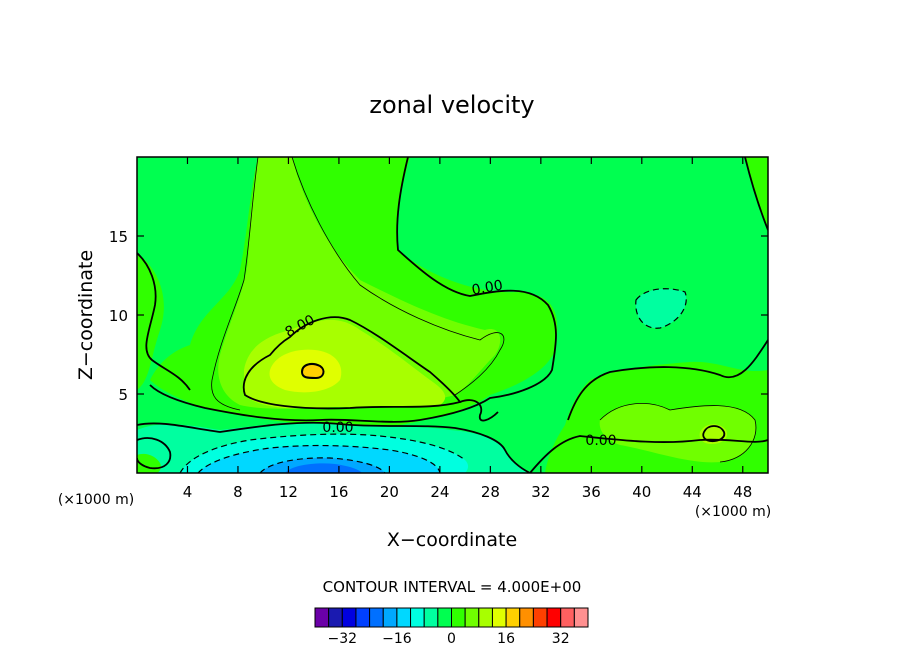 The height and width of the screenshot is (654, 904). Describe the element at coordinates (591, 492) in the screenshot. I see `x-tick-label: 36` at that location.